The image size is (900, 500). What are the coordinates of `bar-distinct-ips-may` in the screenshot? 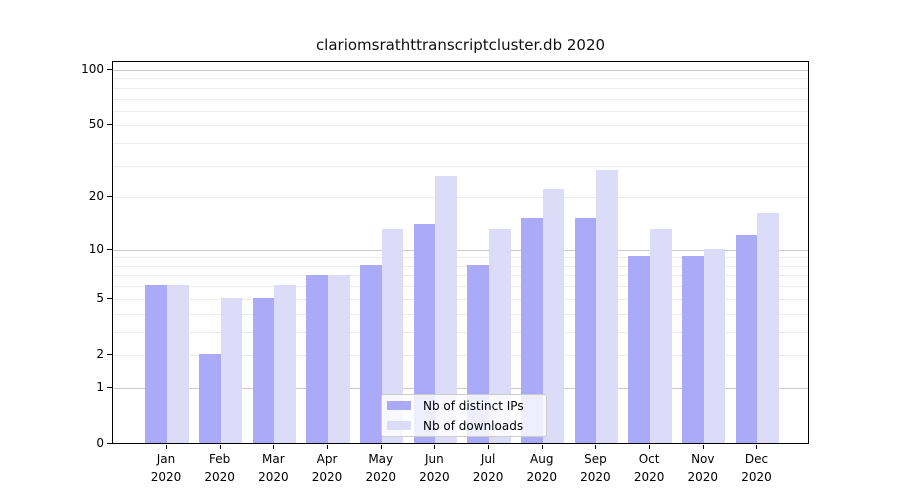 It's located at (371, 353).